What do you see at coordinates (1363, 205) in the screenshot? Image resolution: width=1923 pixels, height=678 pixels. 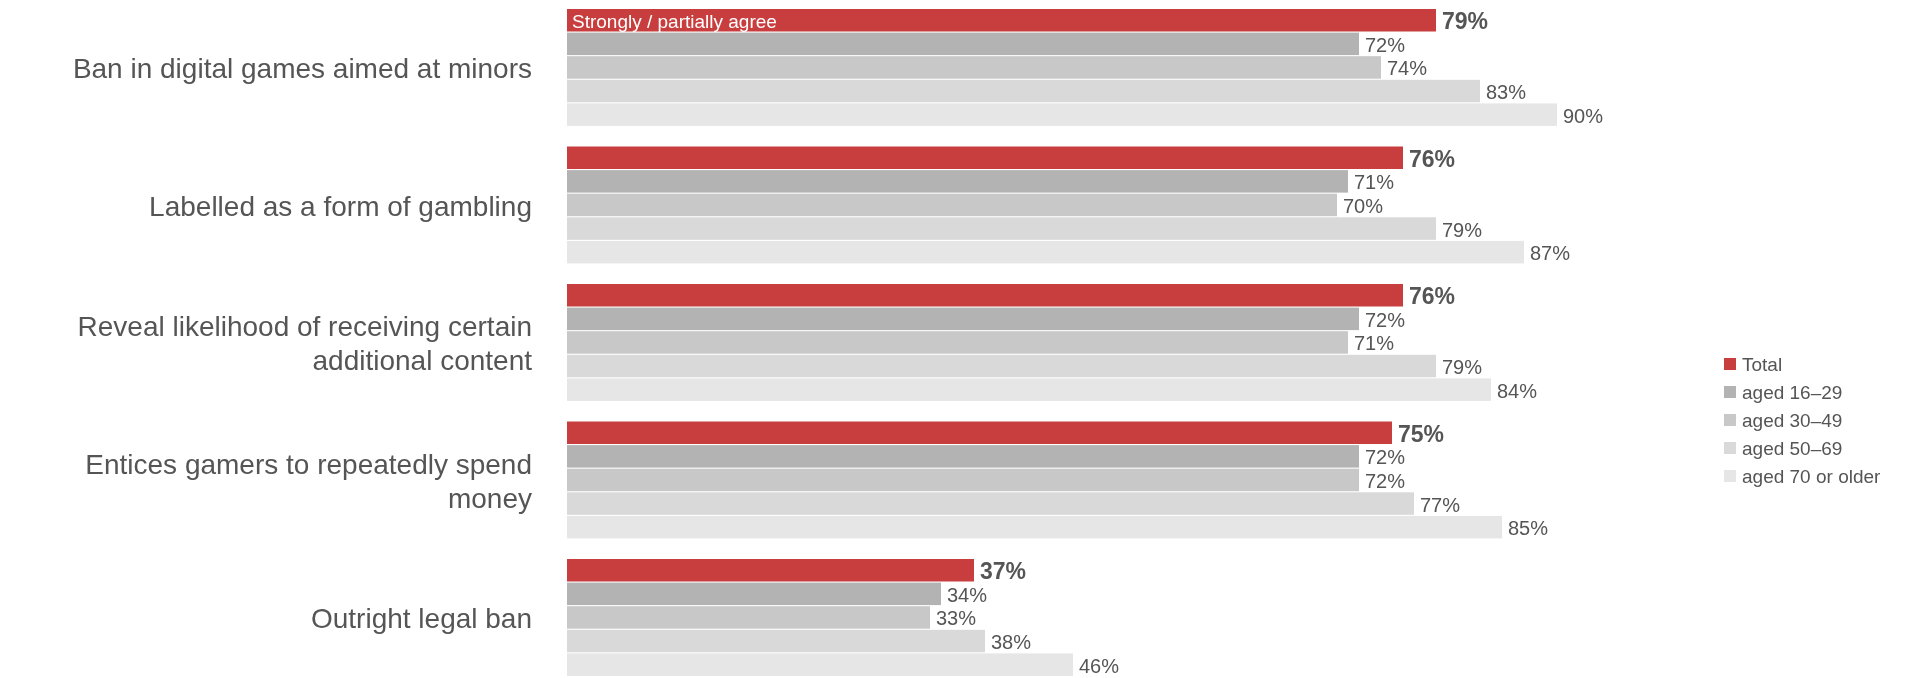 I see `data-label: 70%` at bounding box center [1363, 205].